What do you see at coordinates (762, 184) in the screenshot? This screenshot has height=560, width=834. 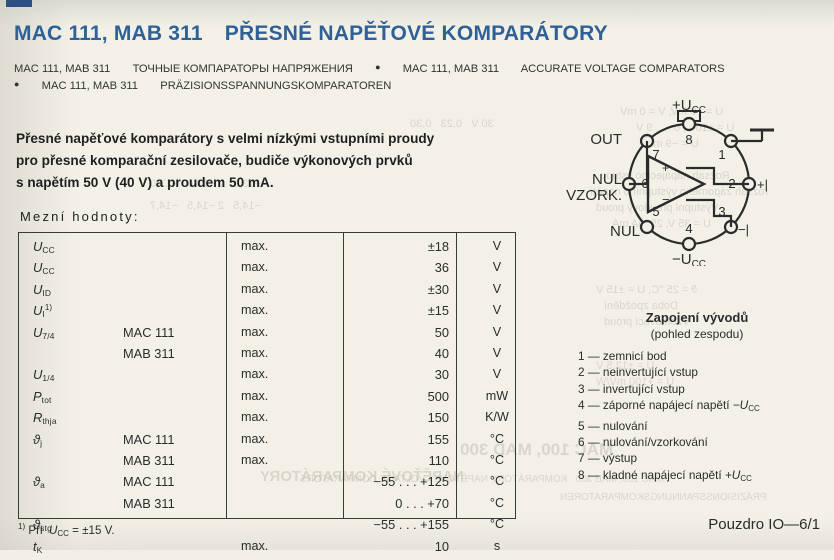 I see `noninverting-input-terminal-label: +|` at bounding box center [762, 184].